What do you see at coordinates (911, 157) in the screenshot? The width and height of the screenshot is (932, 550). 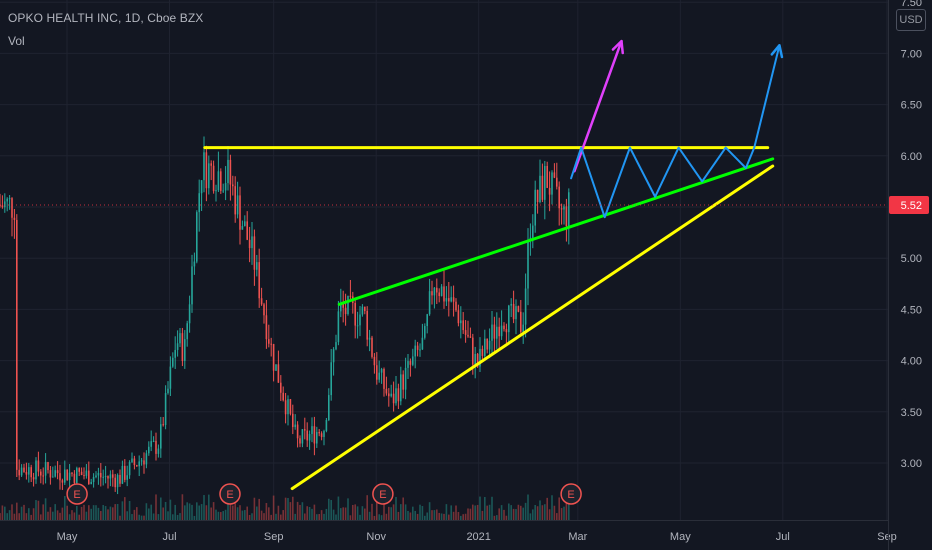 I see `y-tick-label: 6.00` at bounding box center [911, 157].